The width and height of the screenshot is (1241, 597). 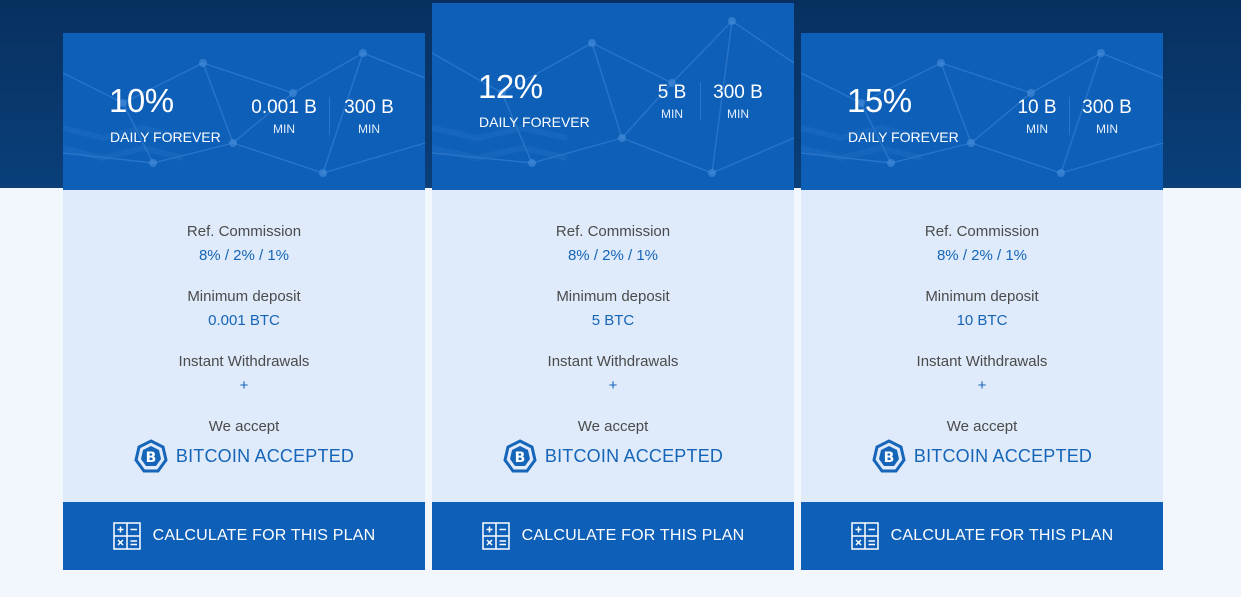 I want to click on plan-min-limit: 5 B MIN, so click(x=672, y=101).